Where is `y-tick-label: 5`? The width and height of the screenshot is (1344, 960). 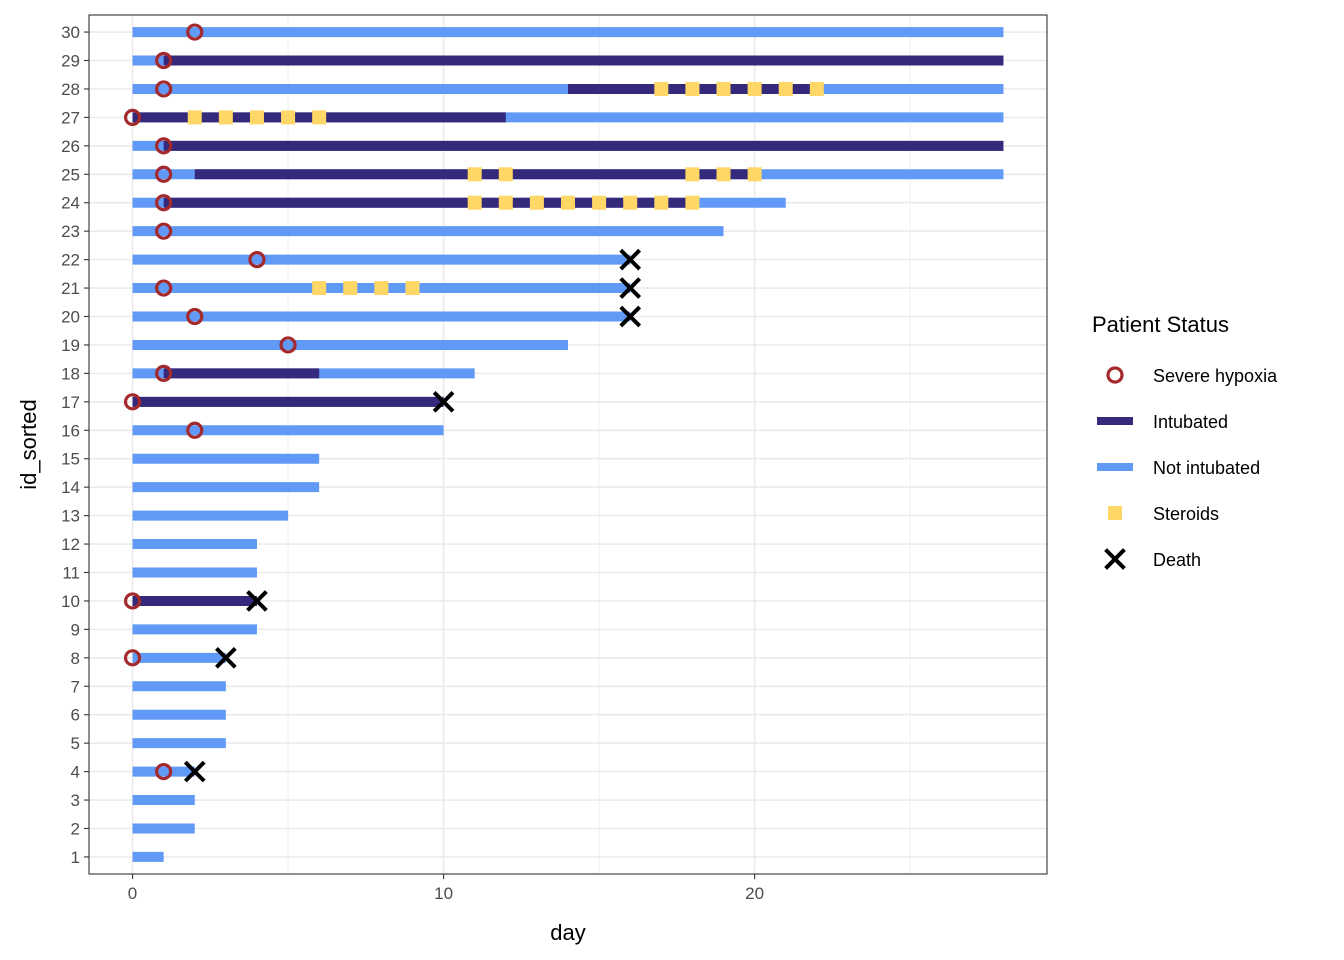 y-tick-label: 5 is located at coordinates (75, 743).